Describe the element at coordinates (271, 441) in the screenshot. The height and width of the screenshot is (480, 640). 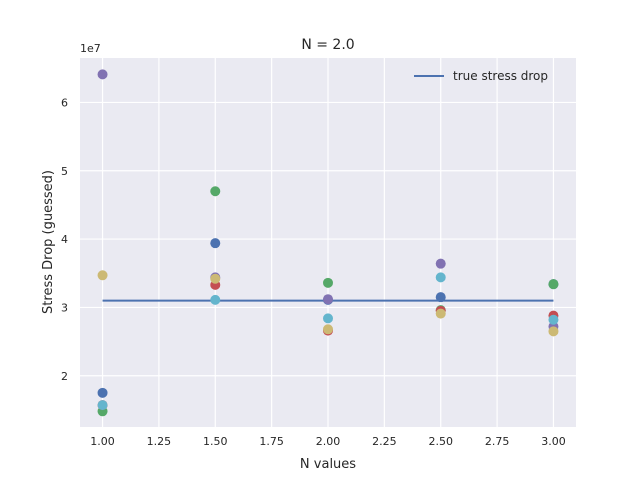
I see `x-tick-label: 1.75` at that location.